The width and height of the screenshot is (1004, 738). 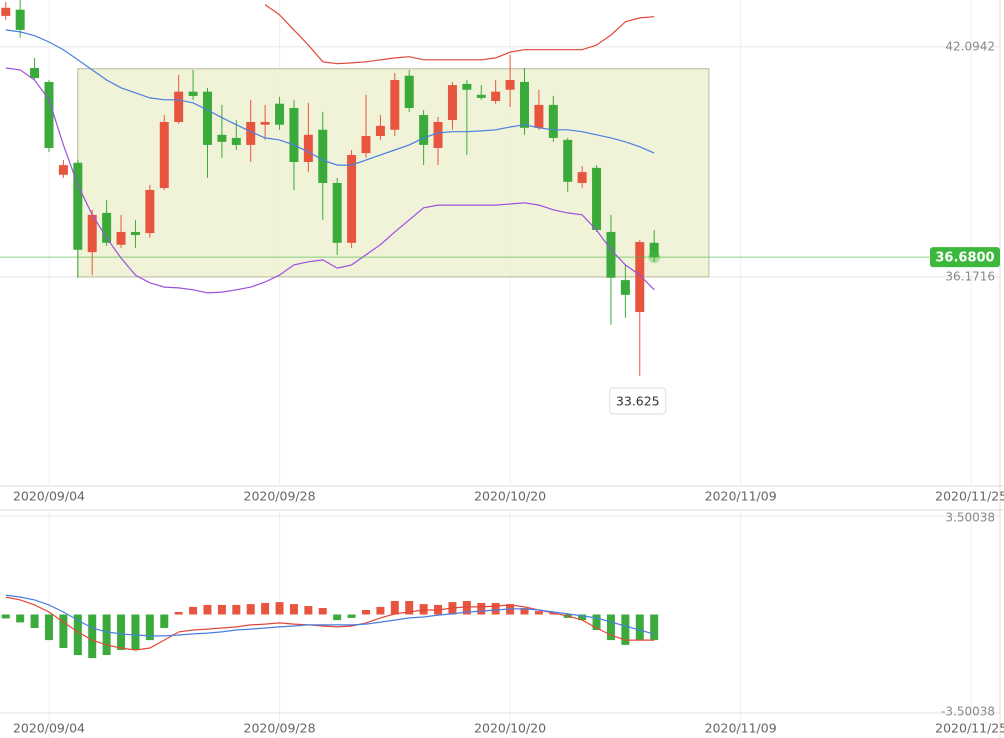 I want to click on last-price-box, so click(x=965, y=257).